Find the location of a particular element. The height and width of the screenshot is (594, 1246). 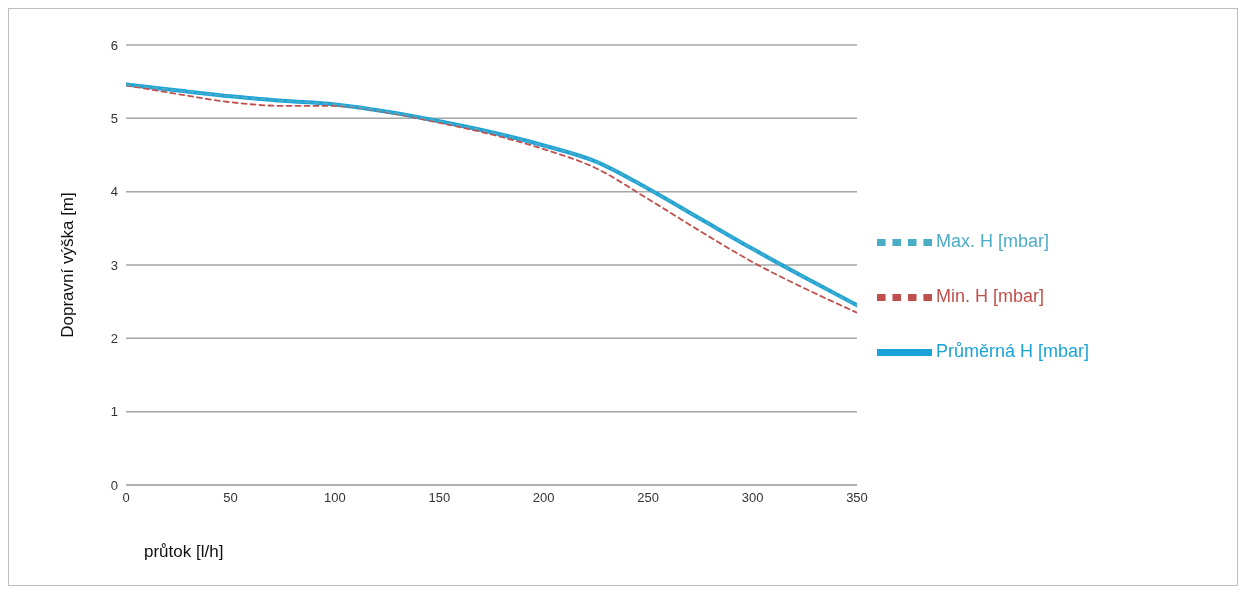

y-tick-label: 3 is located at coordinates (114, 265).